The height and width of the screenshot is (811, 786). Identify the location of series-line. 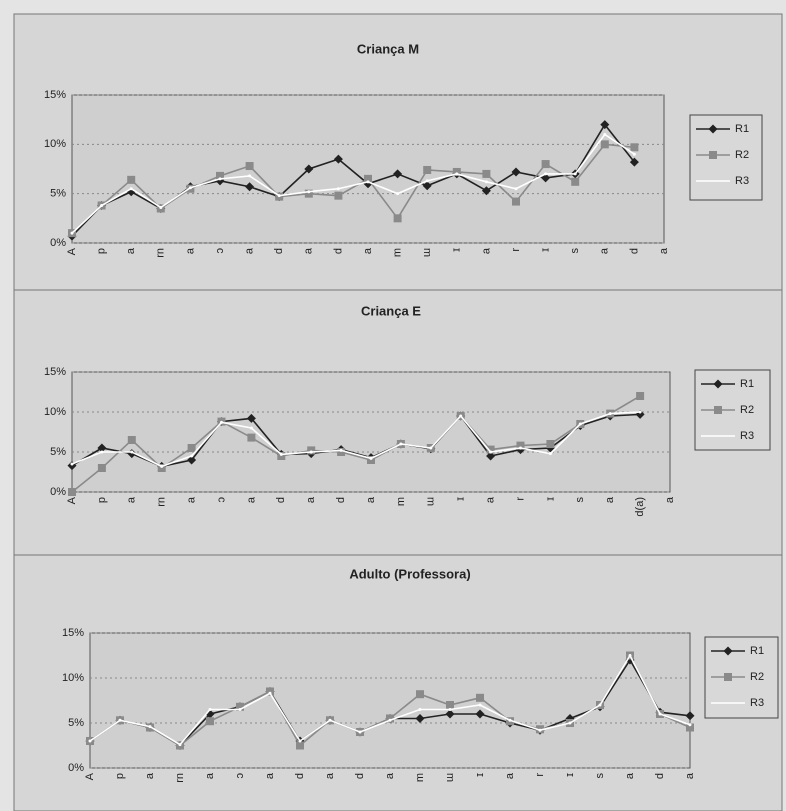
(353, 188).